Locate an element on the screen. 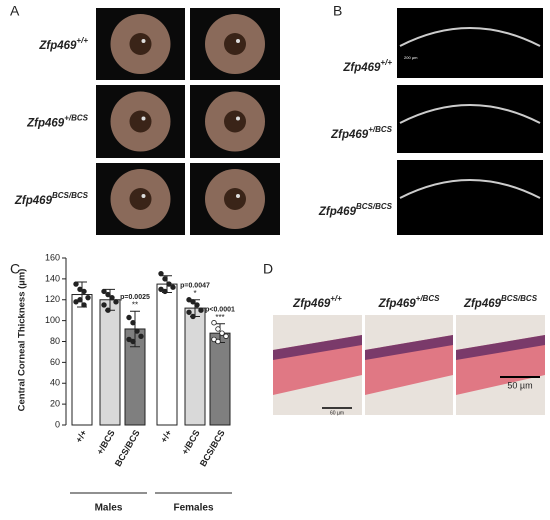 The width and height of the screenshot is (550, 520). y-tick-label: 160 is located at coordinates (52, 257).